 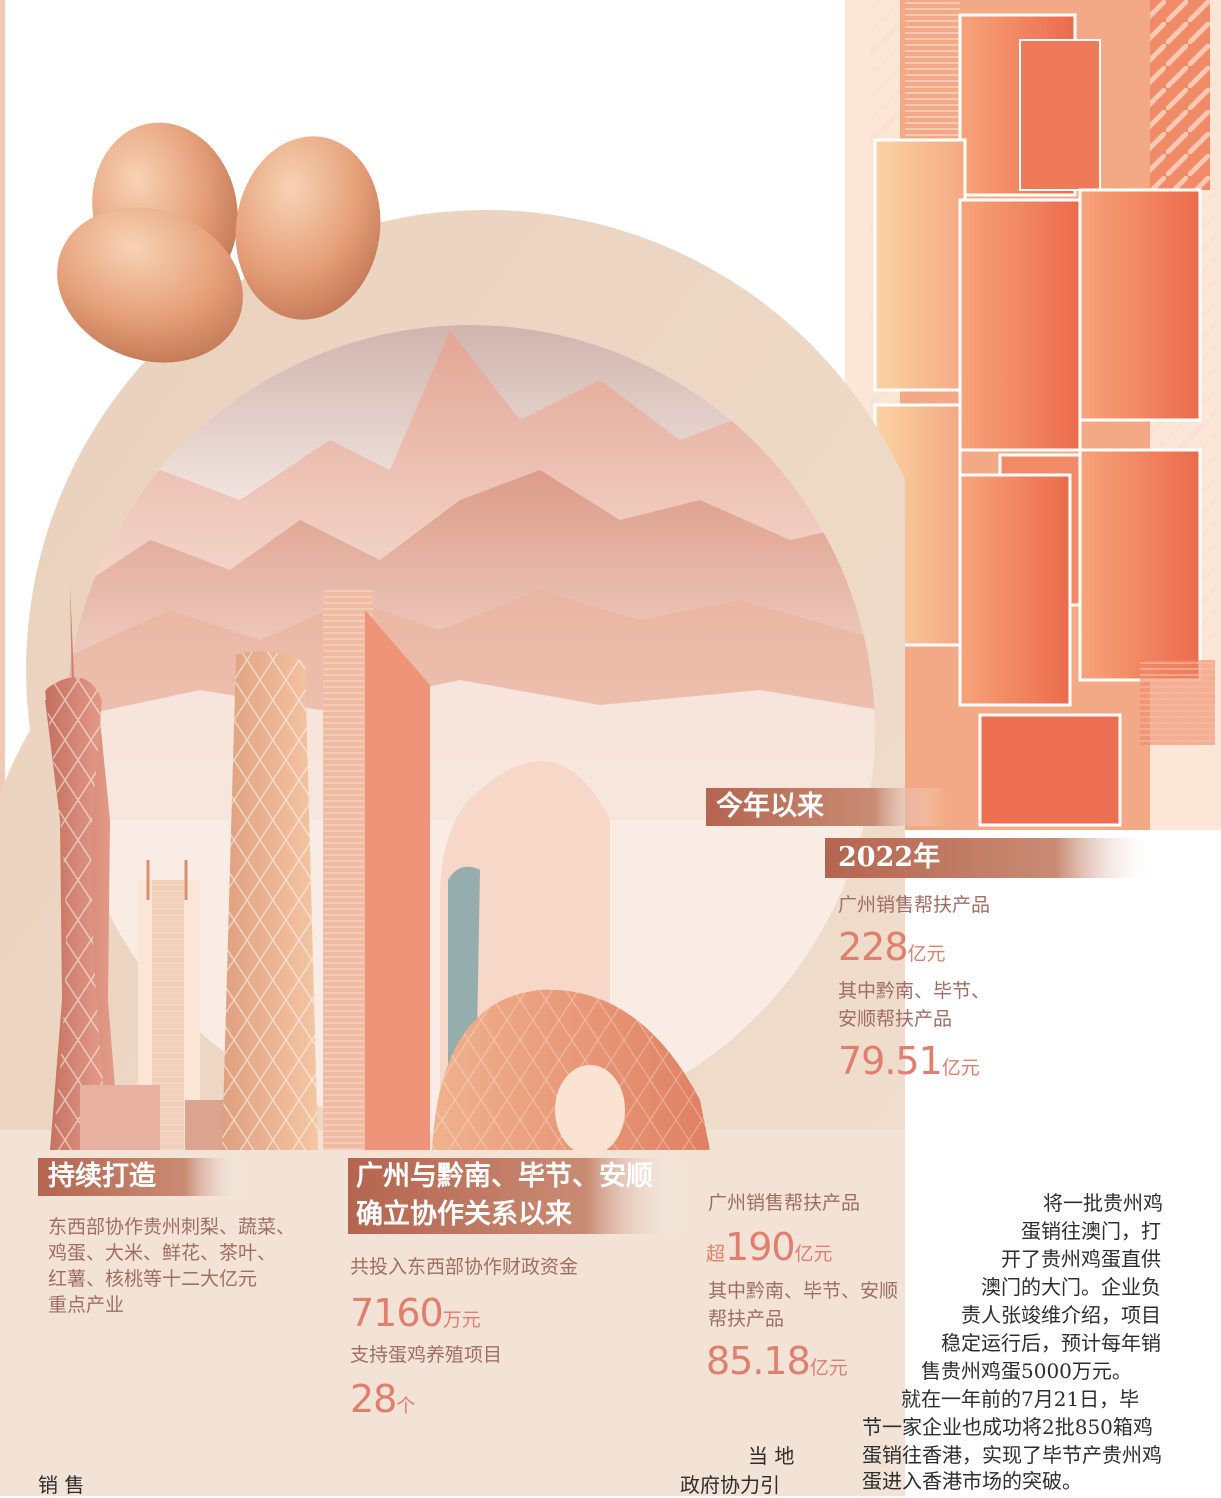 What do you see at coordinates (518, 1196) in the screenshot?
I see `header-band-cooperation` at bounding box center [518, 1196].